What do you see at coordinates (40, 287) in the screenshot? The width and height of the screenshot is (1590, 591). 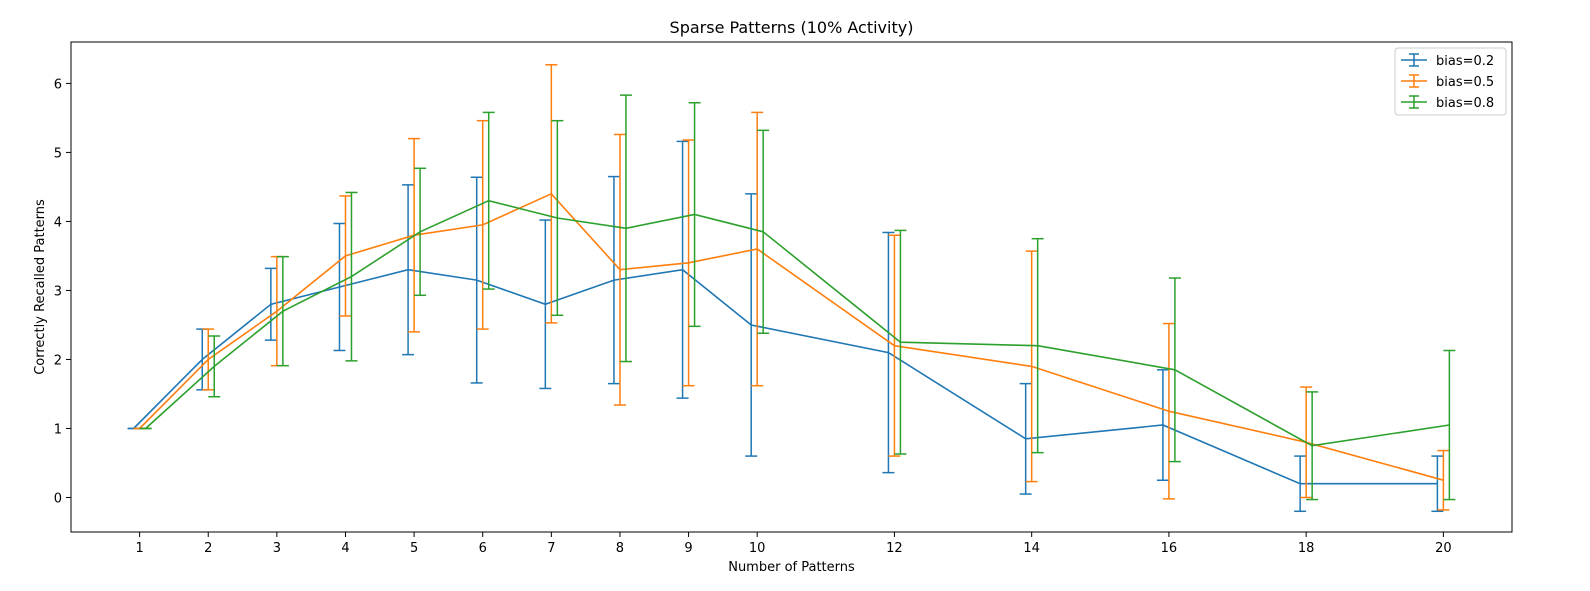 I see `y-axis-label: Correctly Recalled Patterns` at bounding box center [40, 287].